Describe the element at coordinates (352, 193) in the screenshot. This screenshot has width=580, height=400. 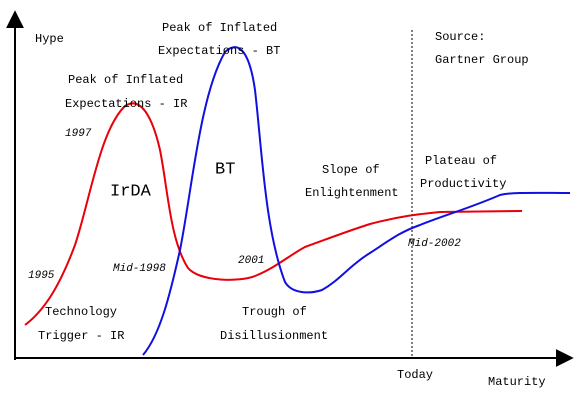
I see `phase-label: Enlightenment` at that location.